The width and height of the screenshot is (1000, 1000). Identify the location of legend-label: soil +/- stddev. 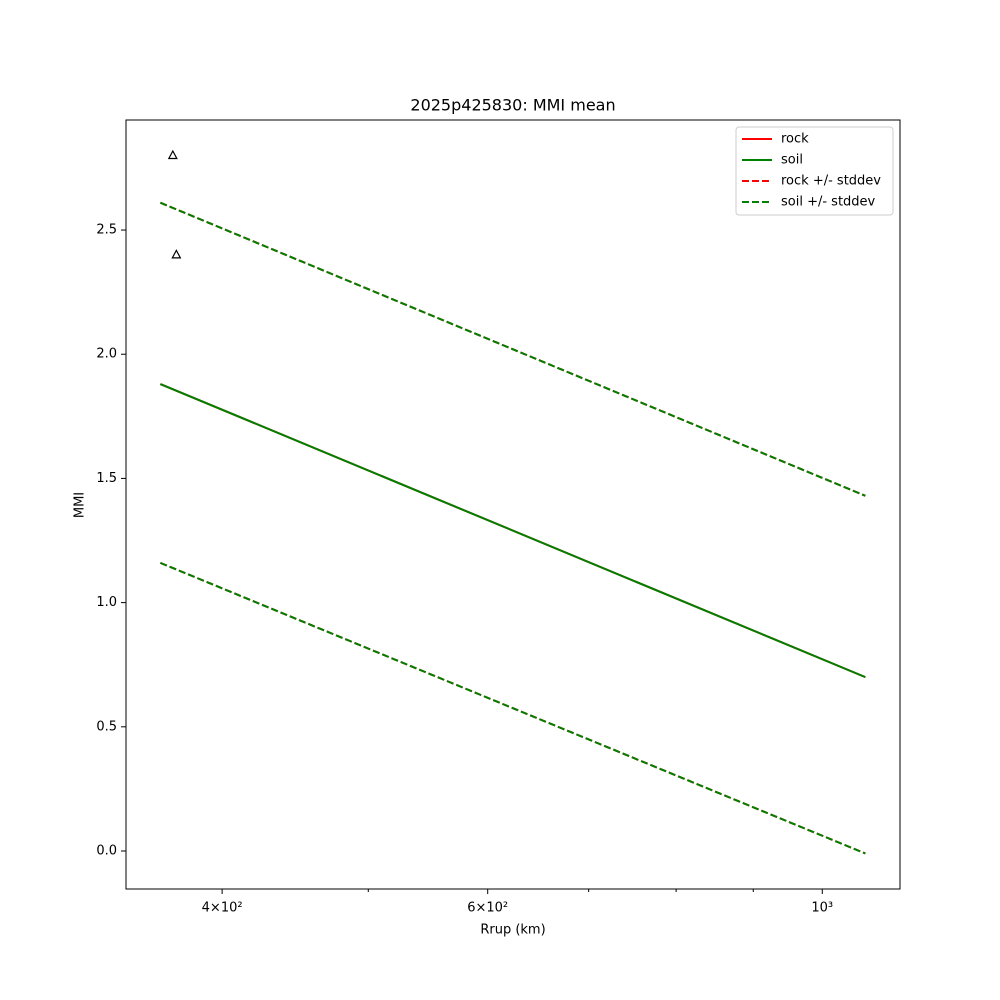
(828, 202).